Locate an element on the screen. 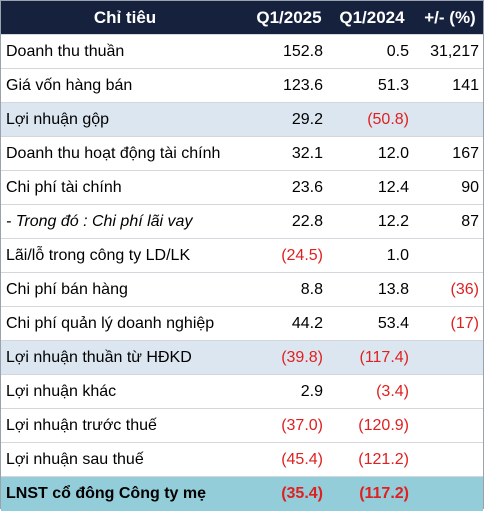  header-change-percent: +/- (%) is located at coordinates (450, 17).